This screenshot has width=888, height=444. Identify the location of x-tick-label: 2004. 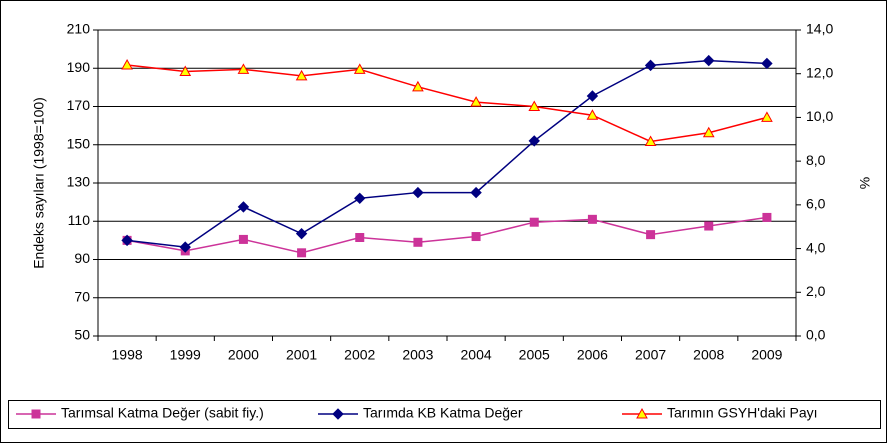
(476, 355).